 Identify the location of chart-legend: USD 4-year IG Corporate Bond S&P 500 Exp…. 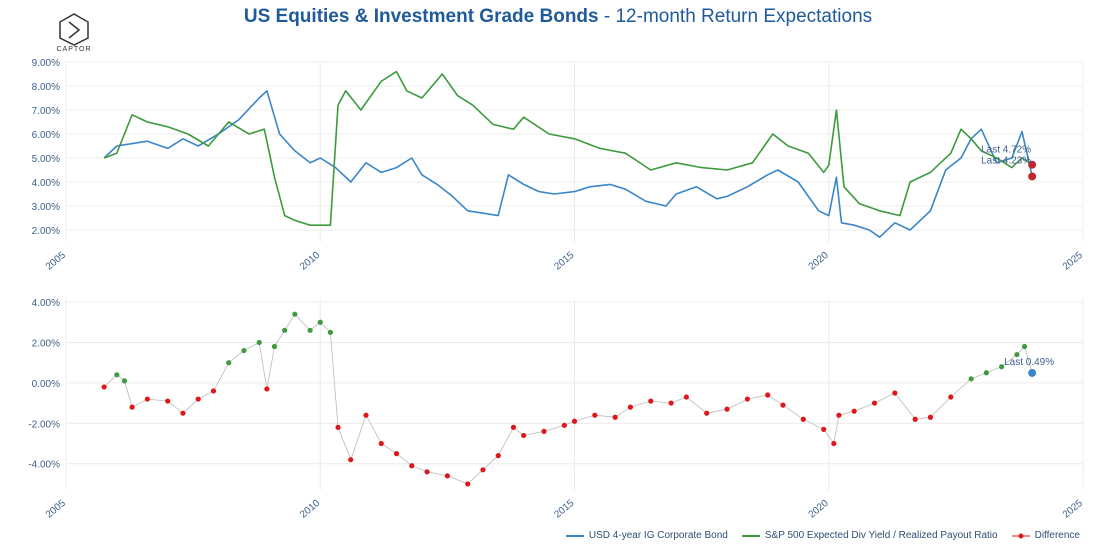
(822, 535).